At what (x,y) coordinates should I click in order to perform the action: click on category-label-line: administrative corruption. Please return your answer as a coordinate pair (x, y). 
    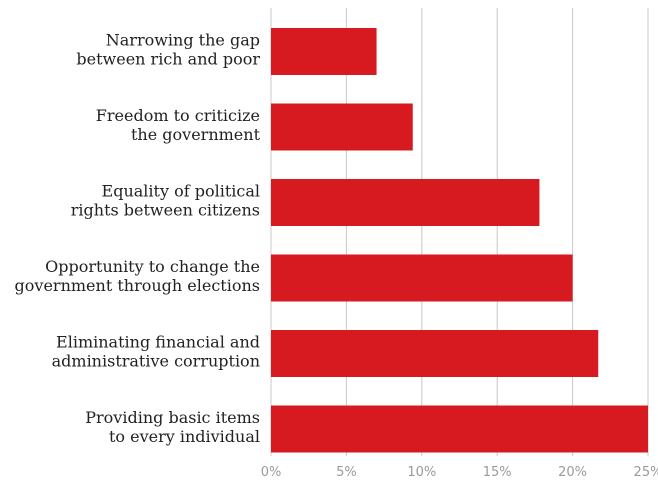
    Looking at the image, I should click on (156, 361).